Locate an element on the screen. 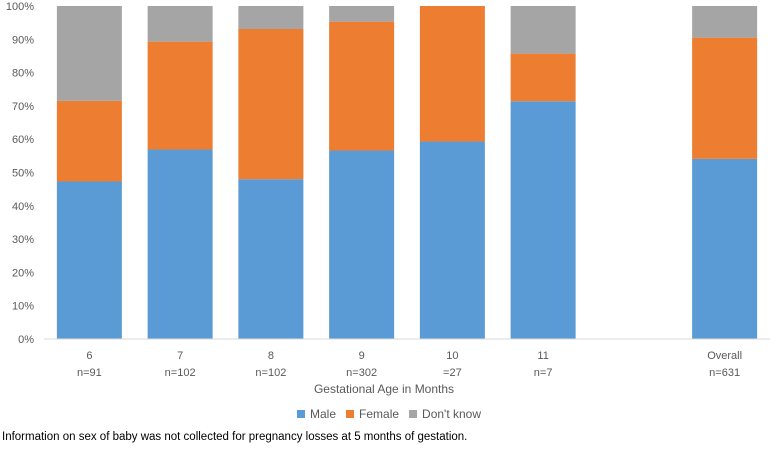 The width and height of the screenshot is (770, 449). x-category-count: =27 is located at coordinates (452, 373).